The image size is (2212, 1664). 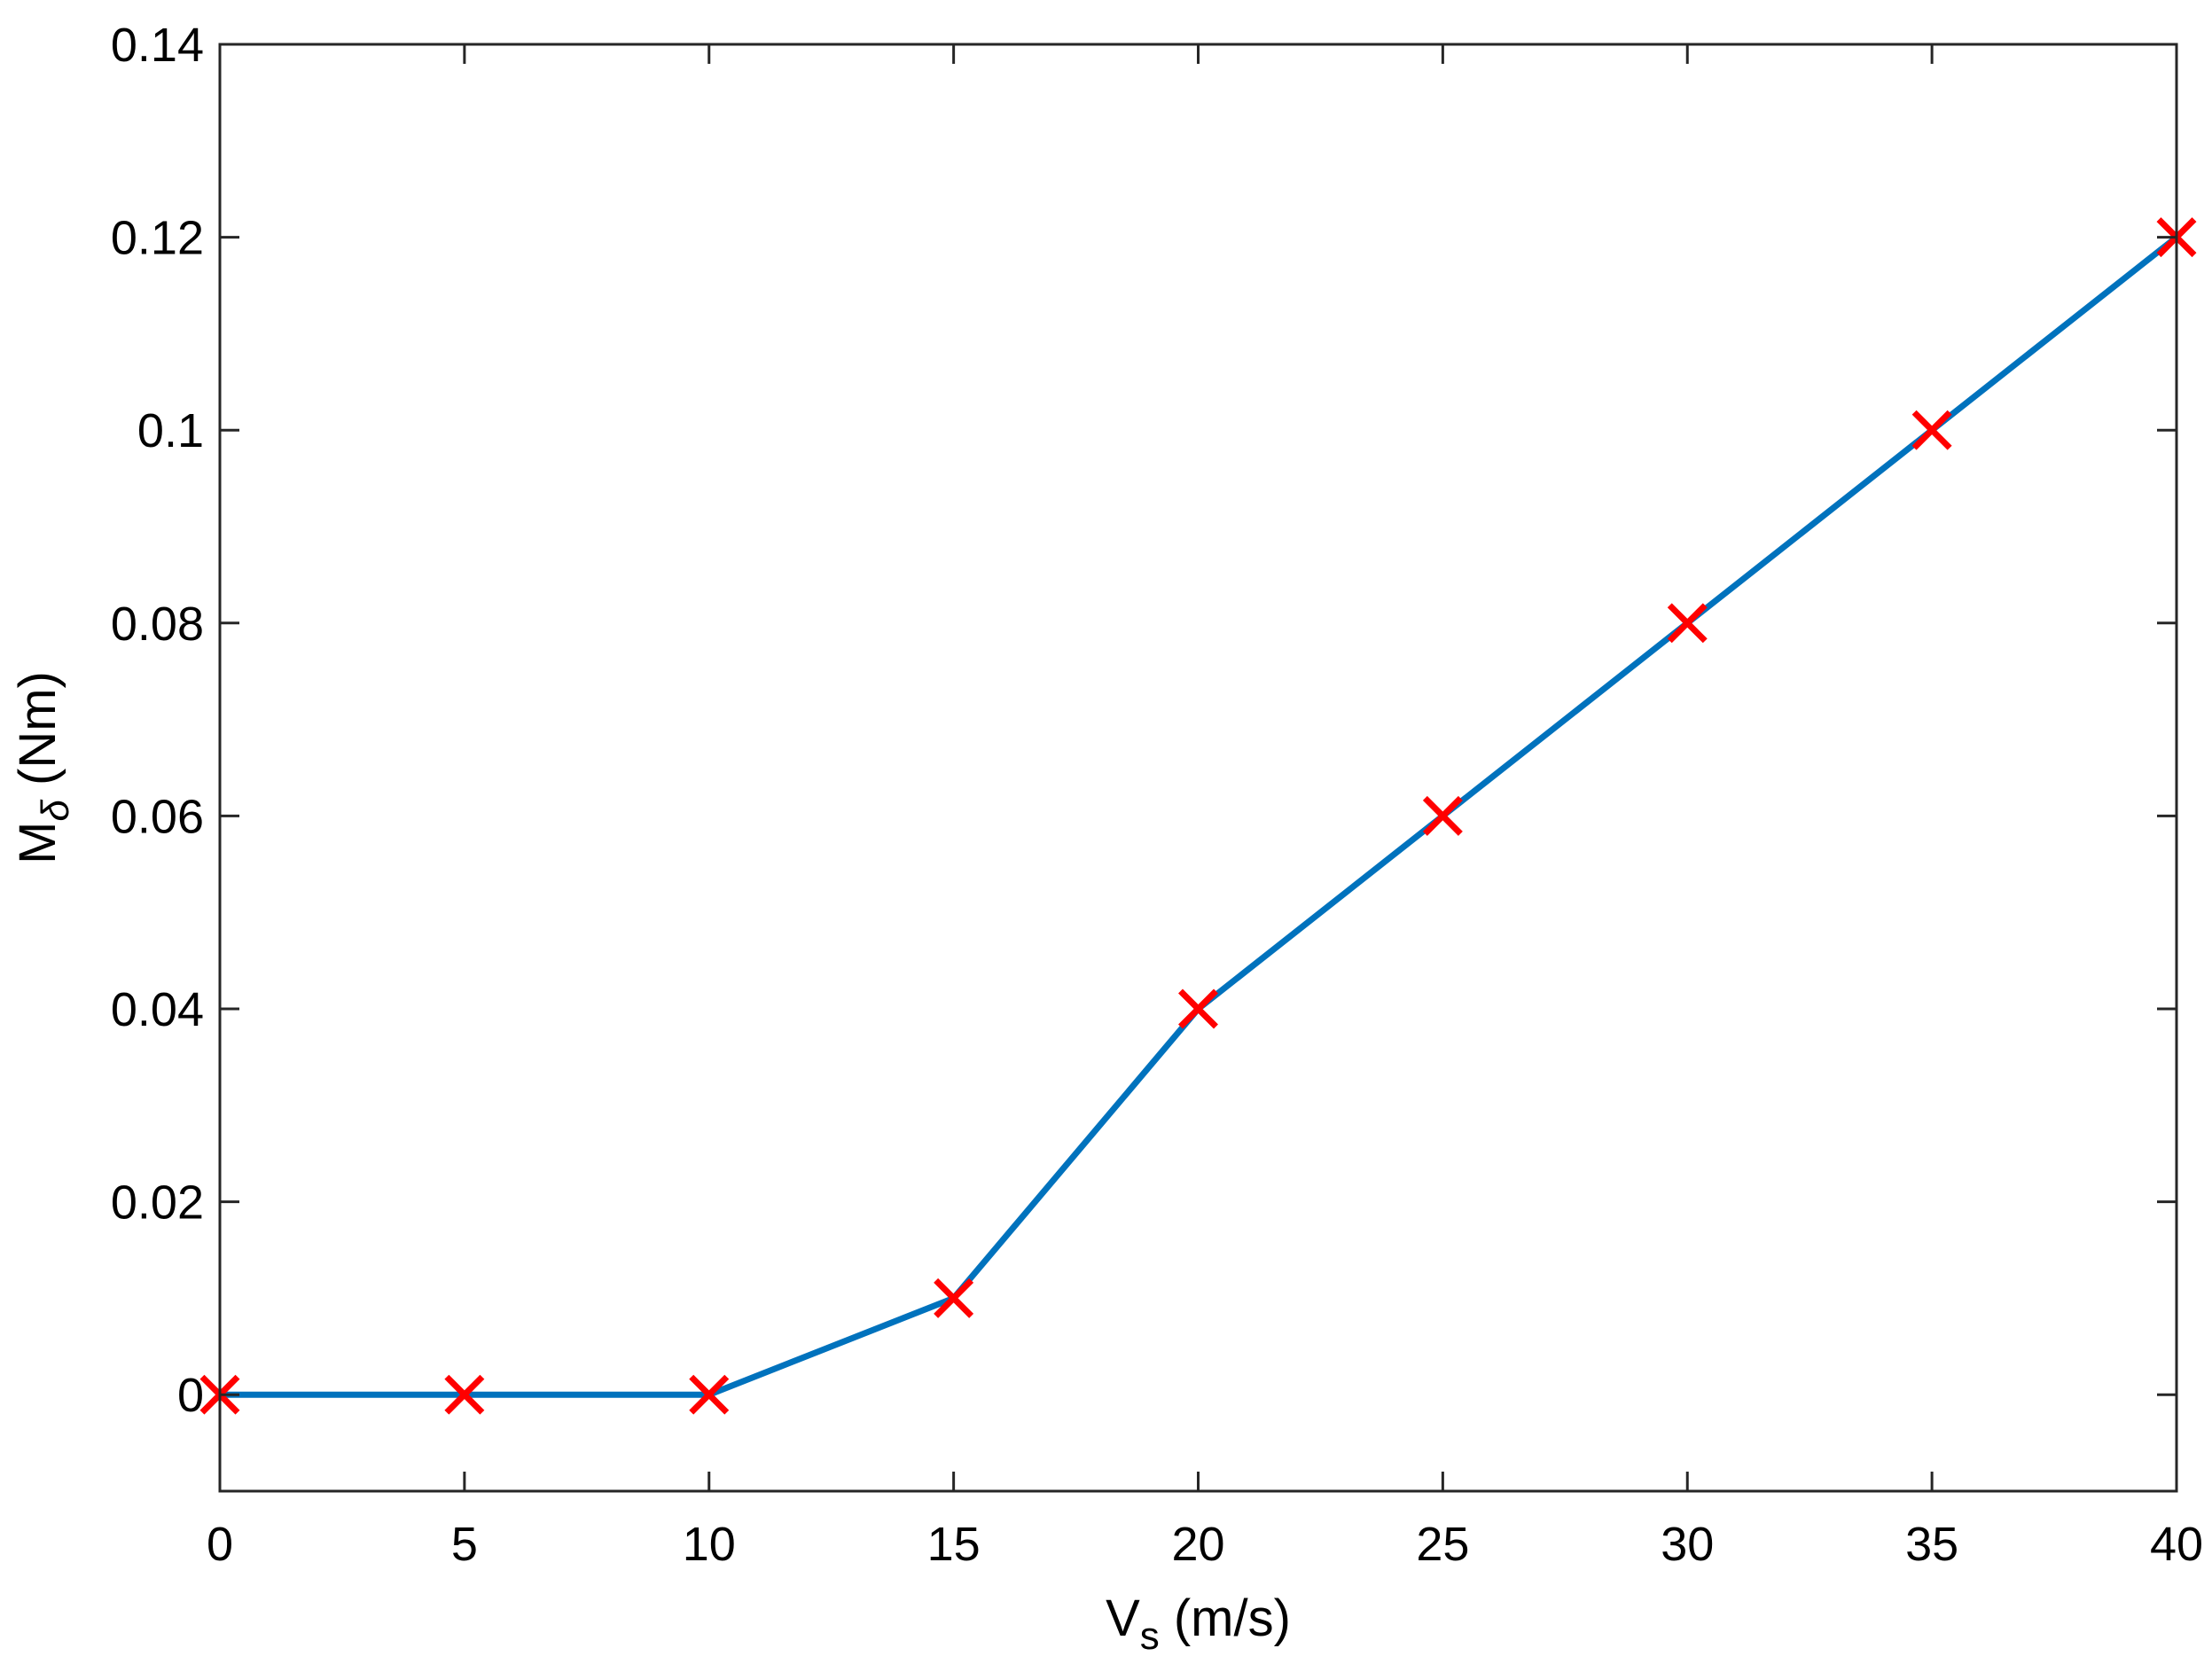 What do you see at coordinates (954, 1544) in the screenshot?
I see `x-tick-label: 15` at bounding box center [954, 1544].